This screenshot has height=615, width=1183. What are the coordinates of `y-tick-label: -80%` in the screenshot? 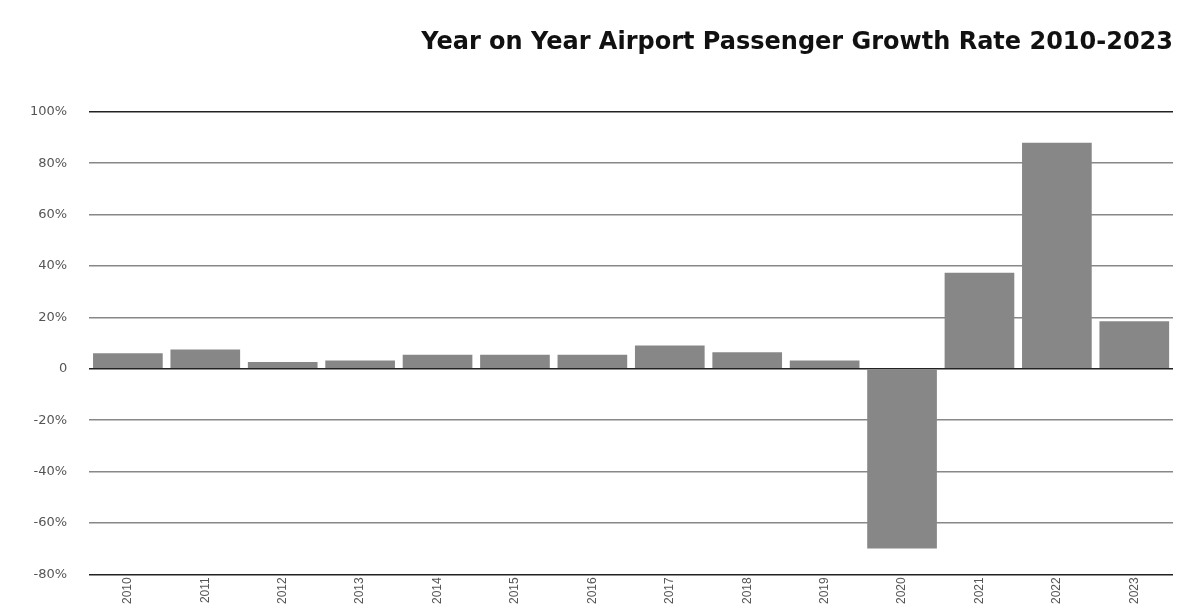 It's located at (50, 573).